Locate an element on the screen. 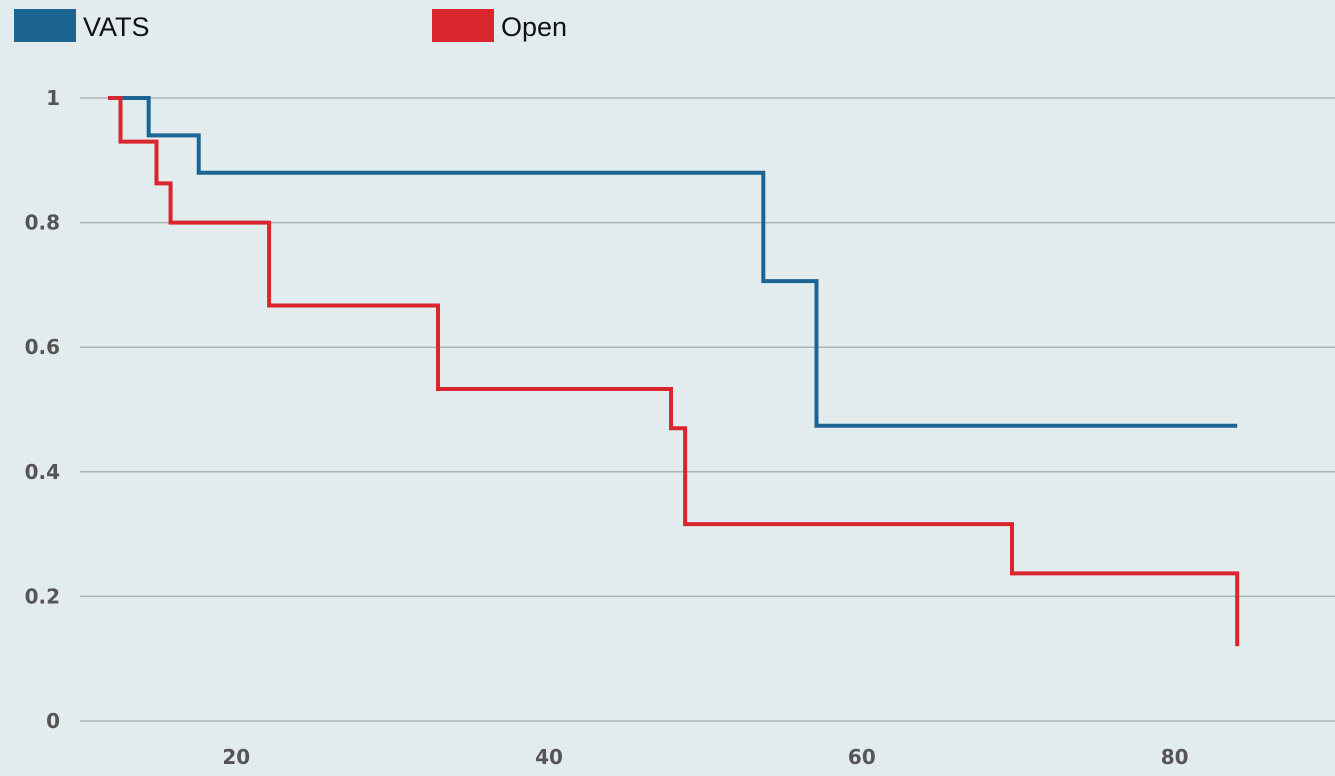  x-tick-label: 40 is located at coordinates (549, 757).